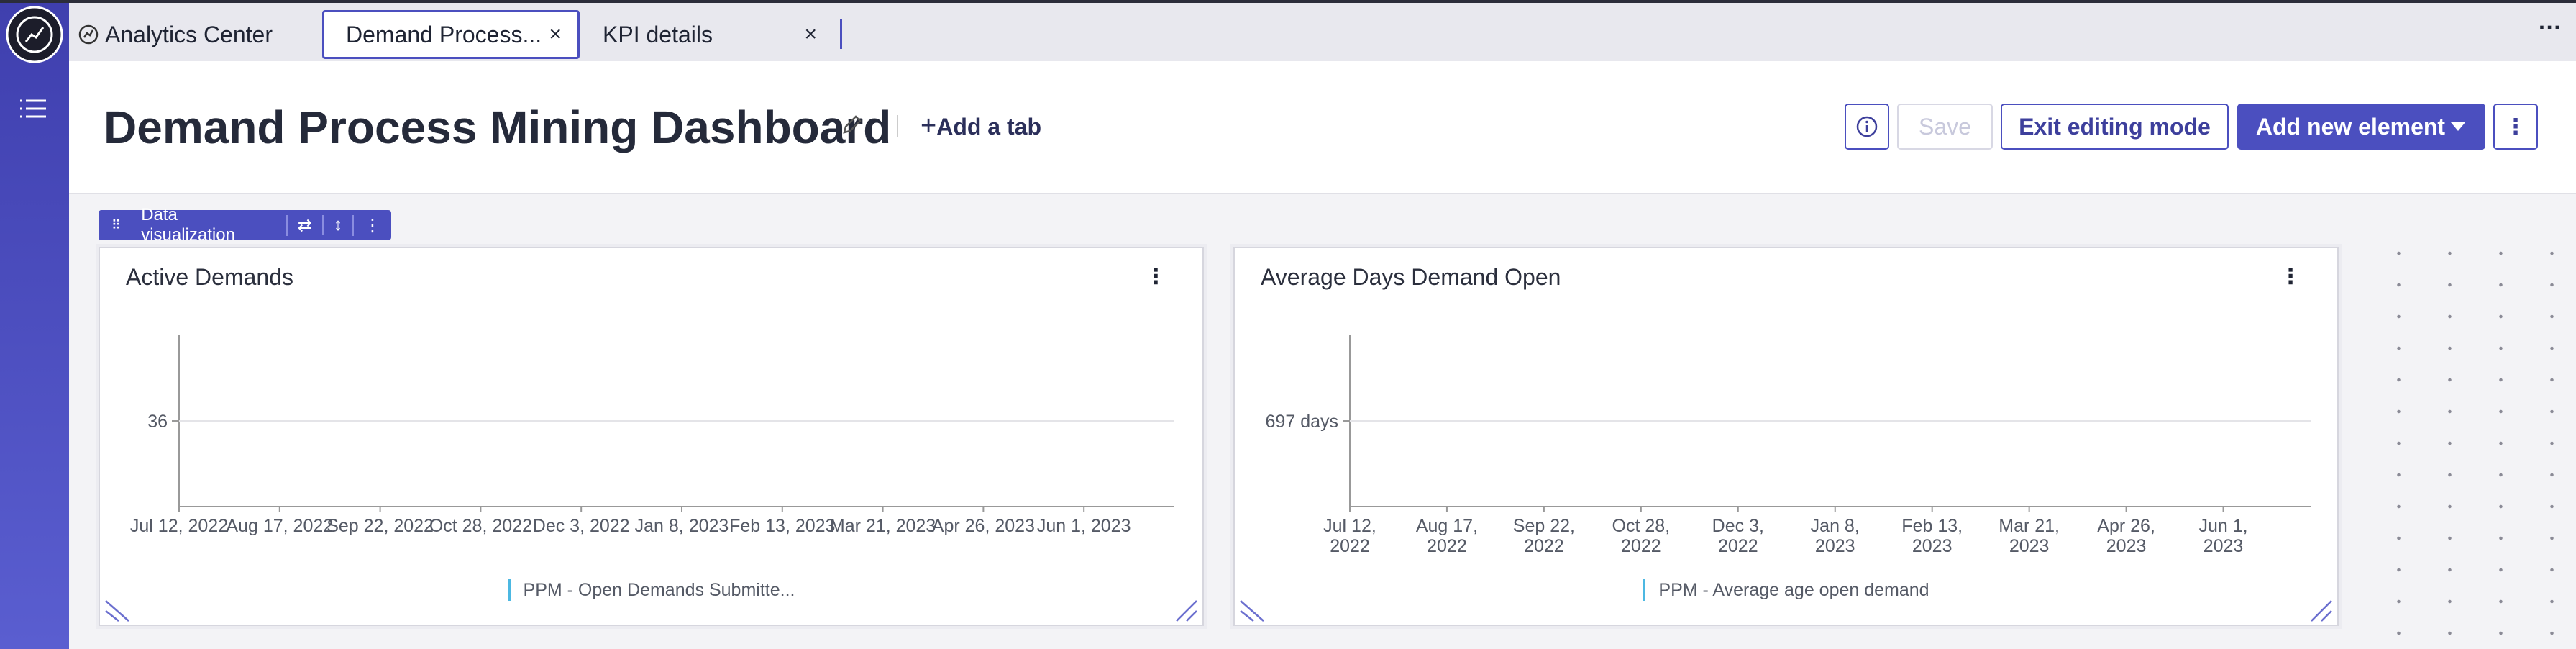 The width and height of the screenshot is (2576, 649). I want to click on button-label: Exit editing mode, so click(2115, 126).